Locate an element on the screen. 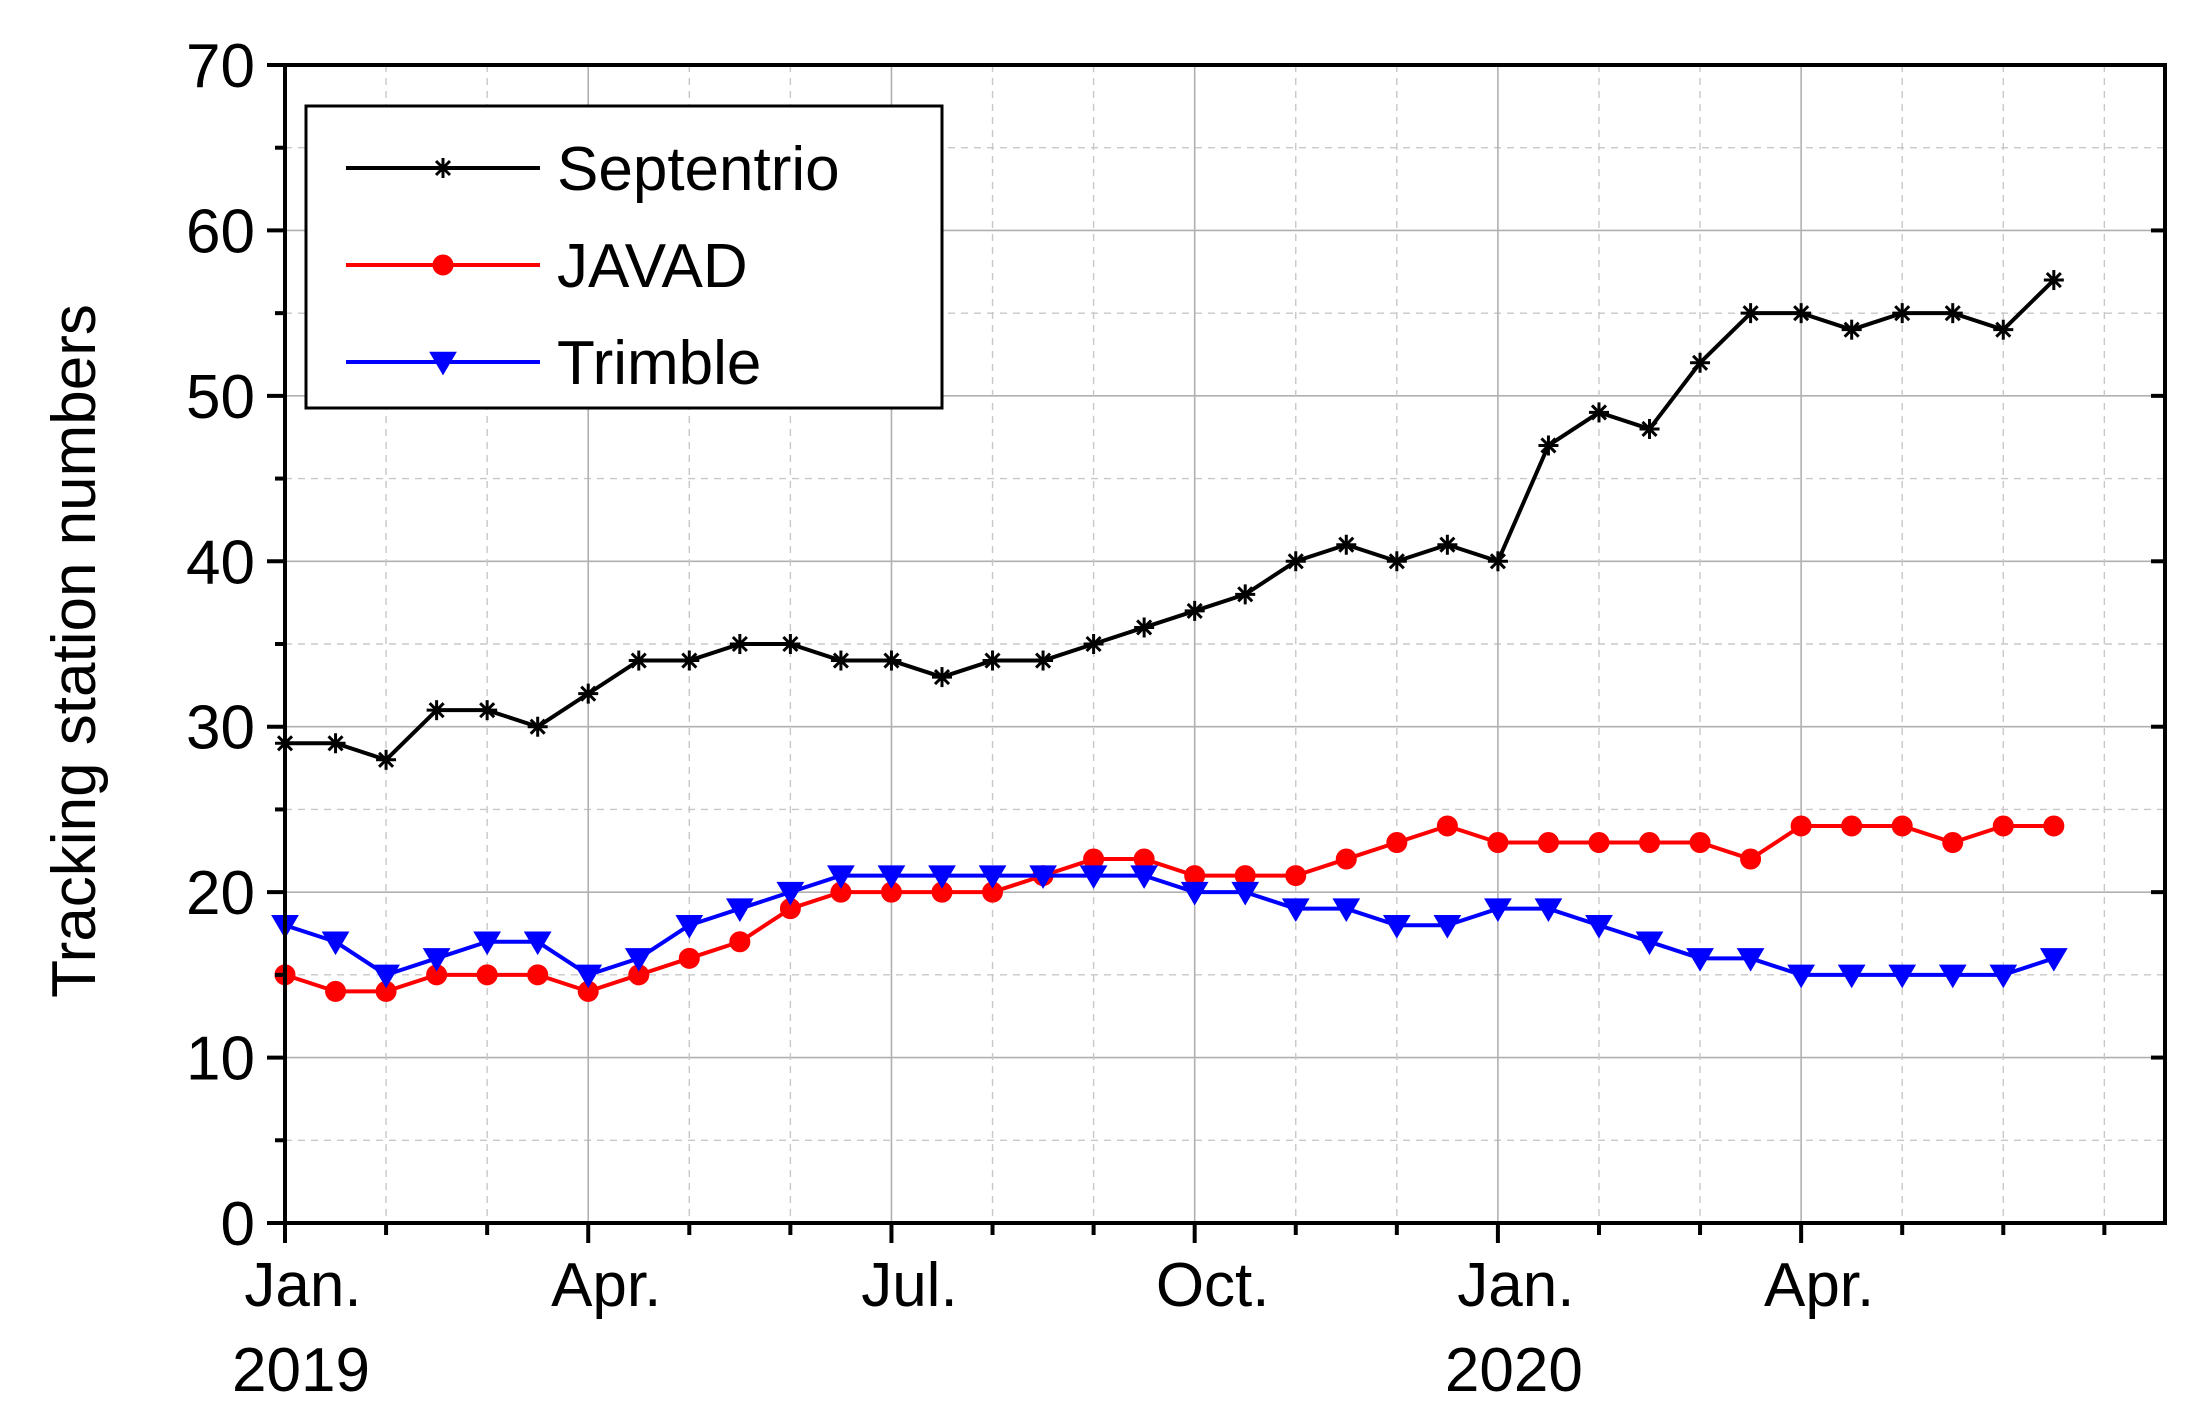 This screenshot has width=2199, height=1425. legend-box is located at coordinates (624, 257).